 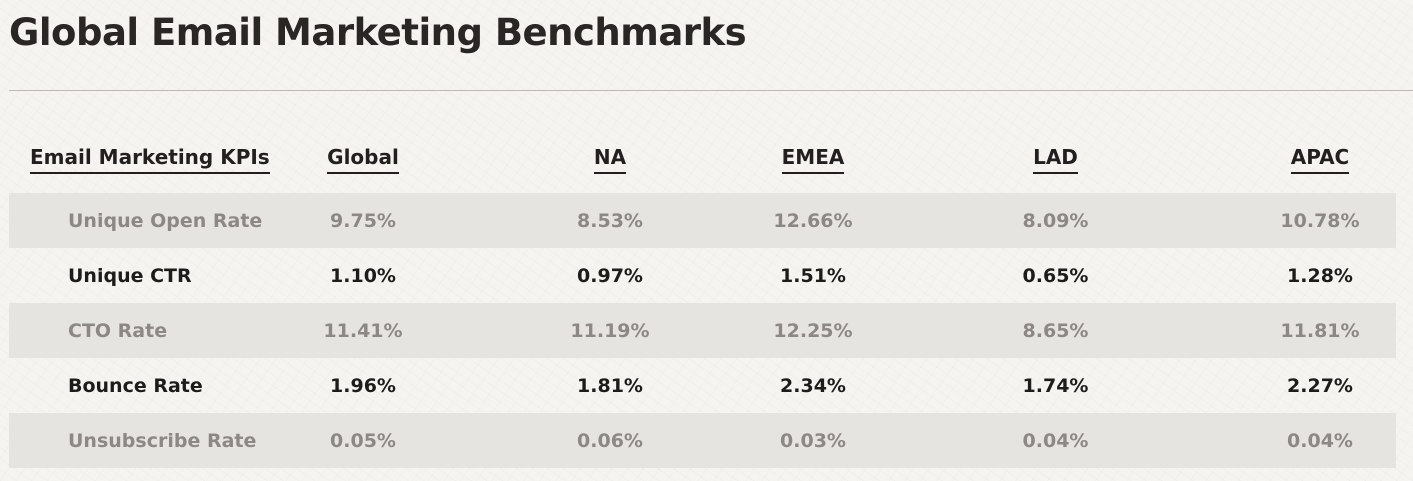 I want to click on header-apac-label: APAC, so click(x=1320, y=159).